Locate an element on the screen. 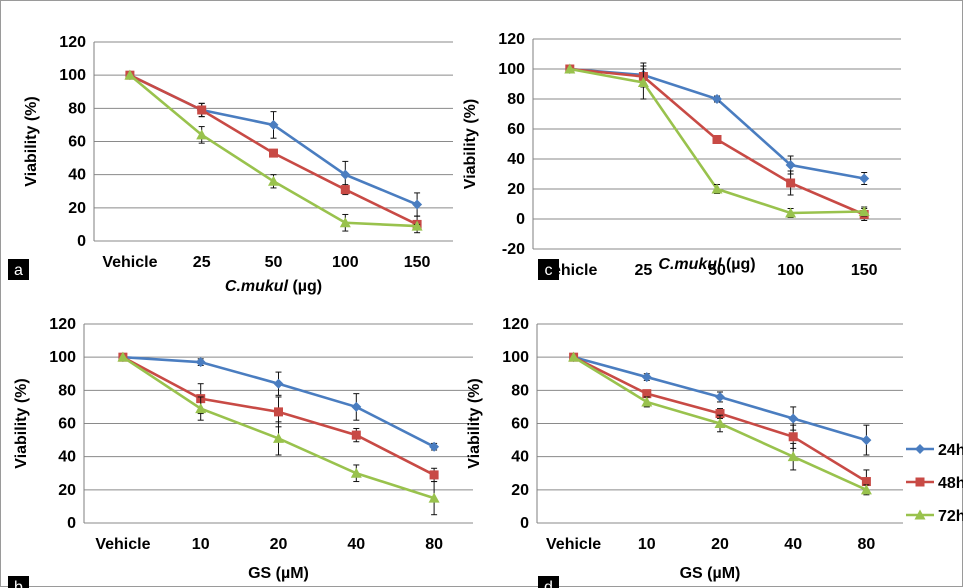  legend-label: 72h is located at coordinates (950, 516).